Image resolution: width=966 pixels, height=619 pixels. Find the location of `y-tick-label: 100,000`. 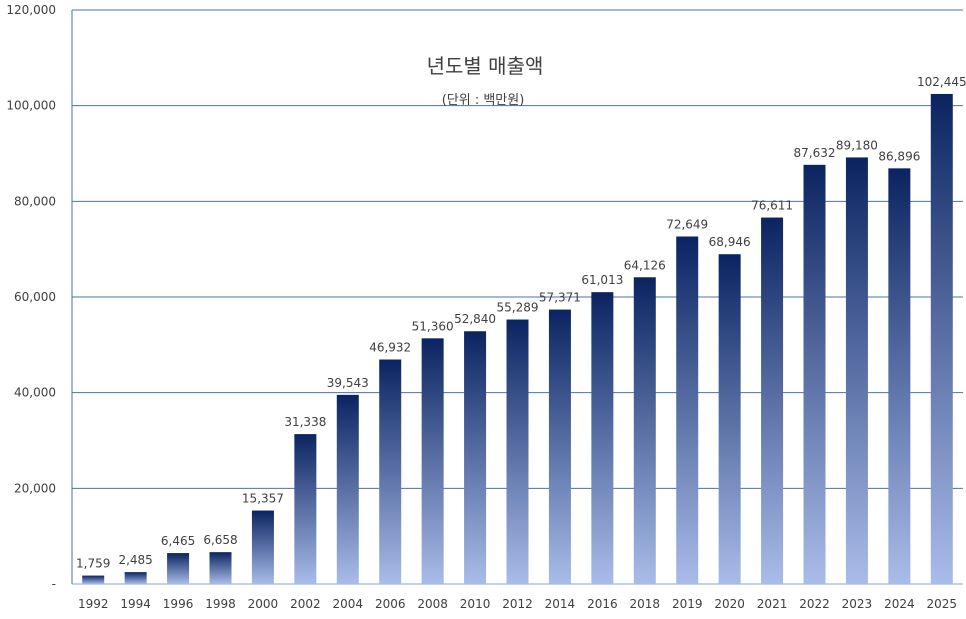

y-tick-label: 100,000 is located at coordinates (31, 106).